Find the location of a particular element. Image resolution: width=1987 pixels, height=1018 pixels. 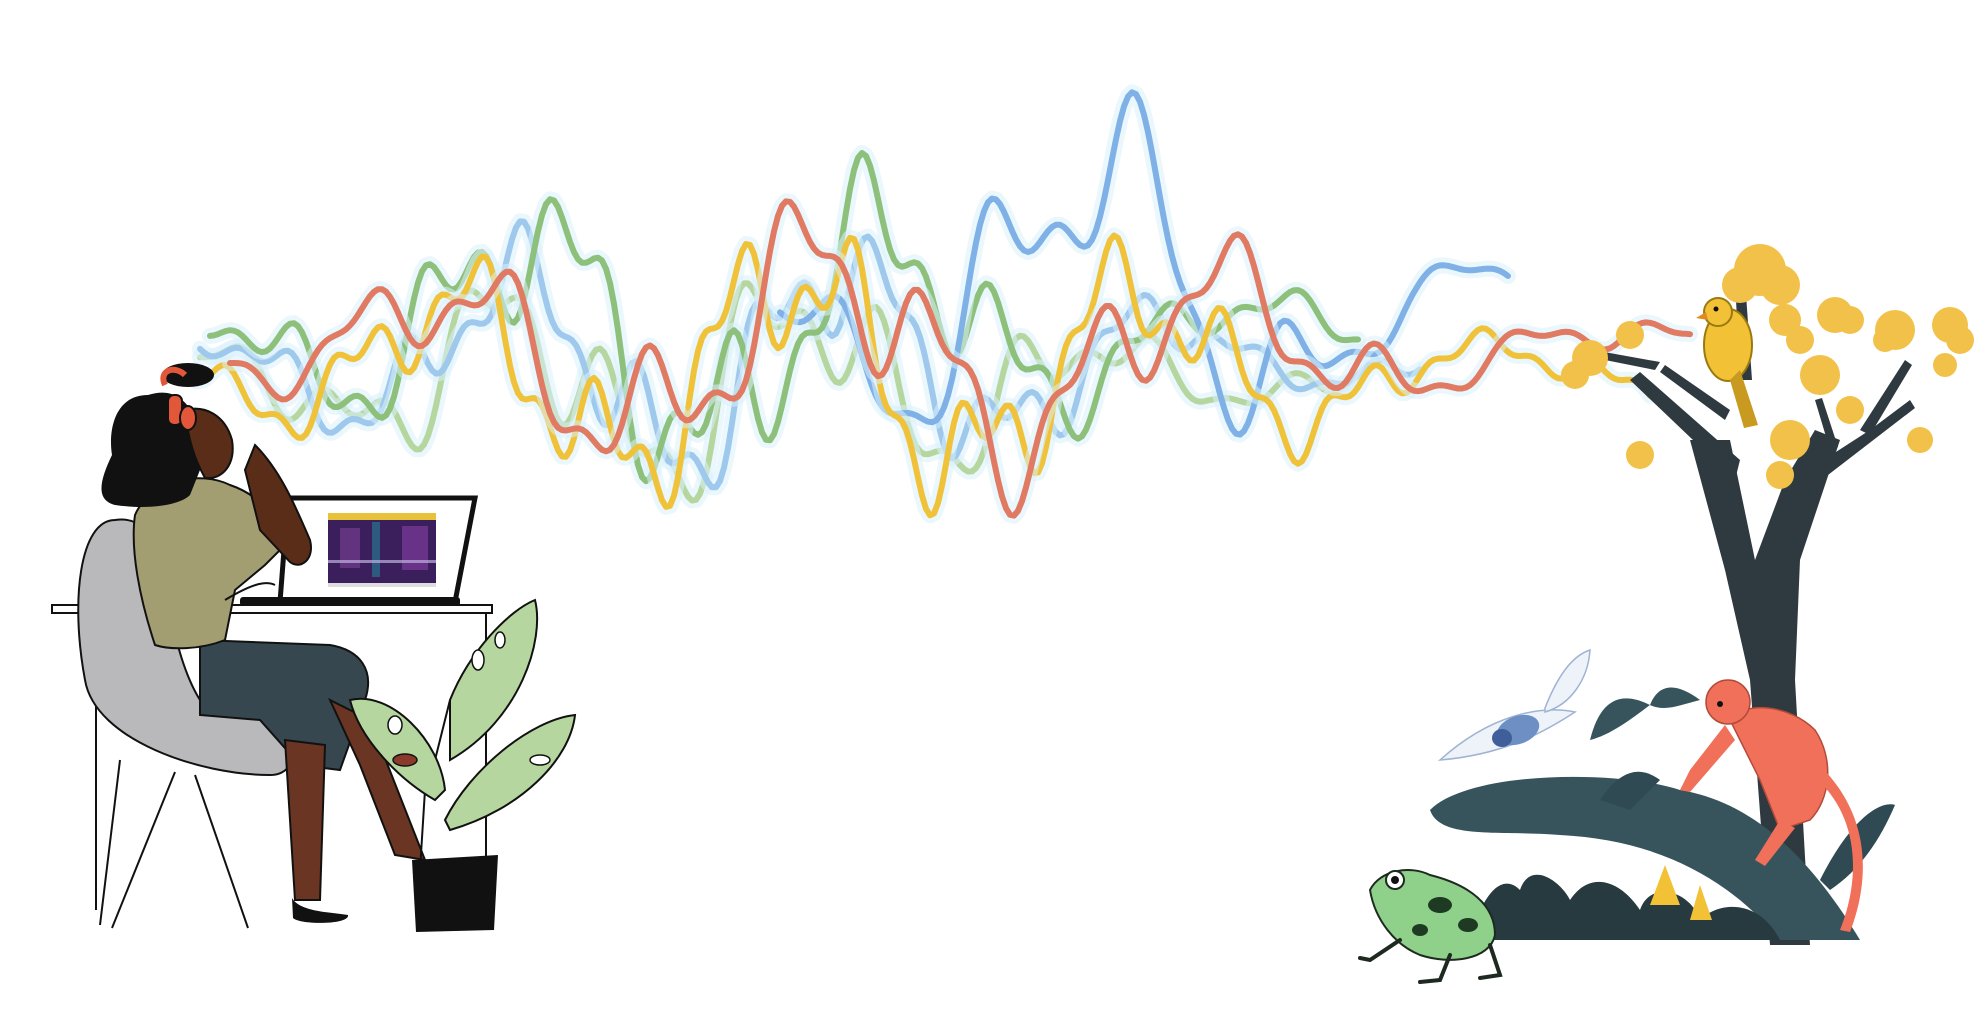

green-frog is located at coordinates (1430, 926).